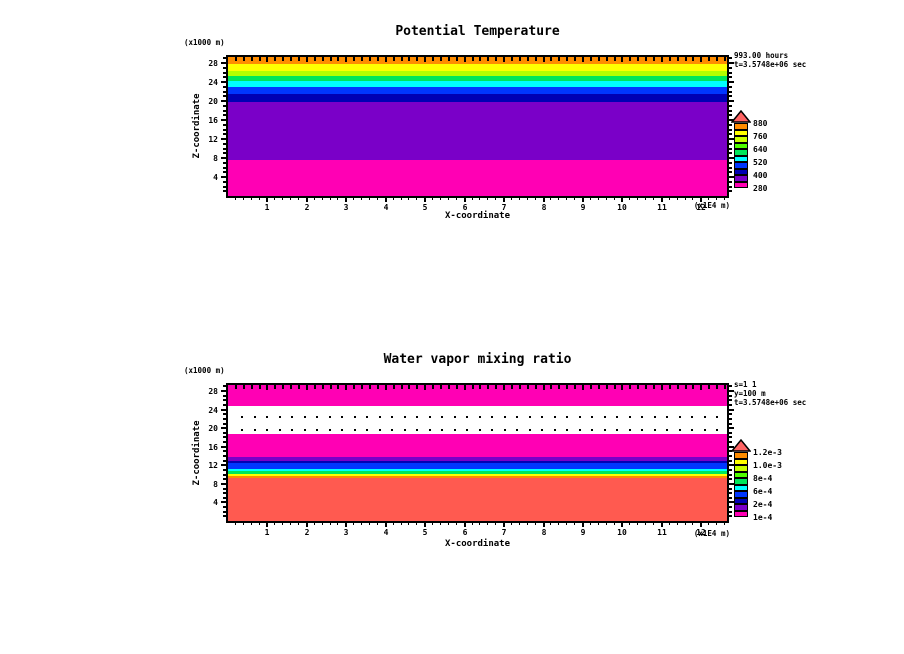  What do you see at coordinates (763, 504) in the screenshot?
I see `colorbar-label: 2e-4` at bounding box center [763, 504].